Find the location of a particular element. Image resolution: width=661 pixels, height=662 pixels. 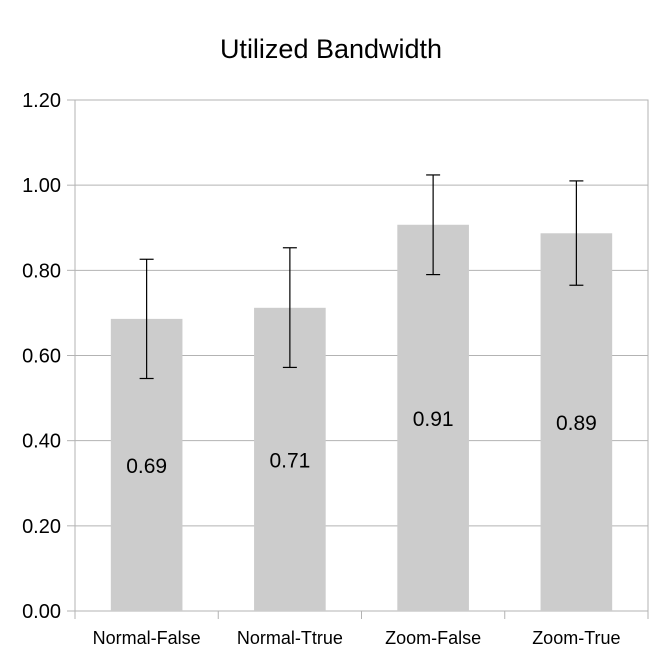

y-tick-label: 0.40 is located at coordinates (41, 442).